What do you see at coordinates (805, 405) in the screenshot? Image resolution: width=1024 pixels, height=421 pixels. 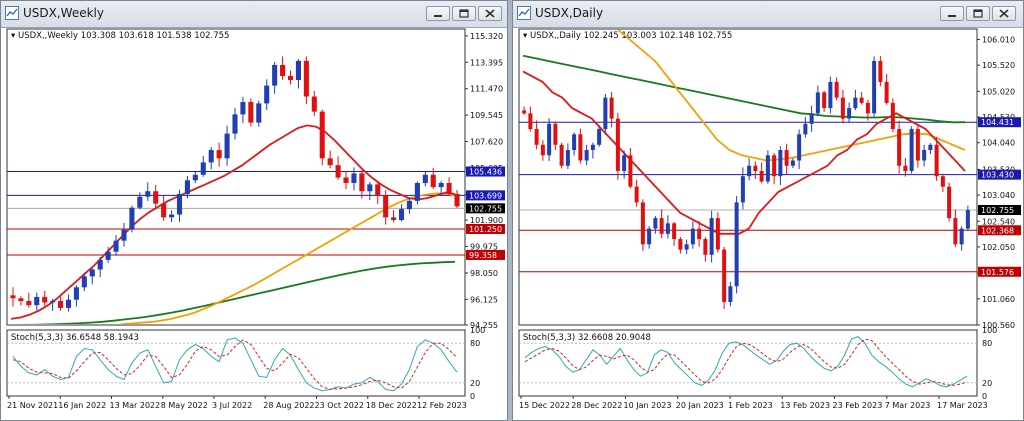 I see `date-axis-label: 13 Feb 2023` at bounding box center [805, 405].